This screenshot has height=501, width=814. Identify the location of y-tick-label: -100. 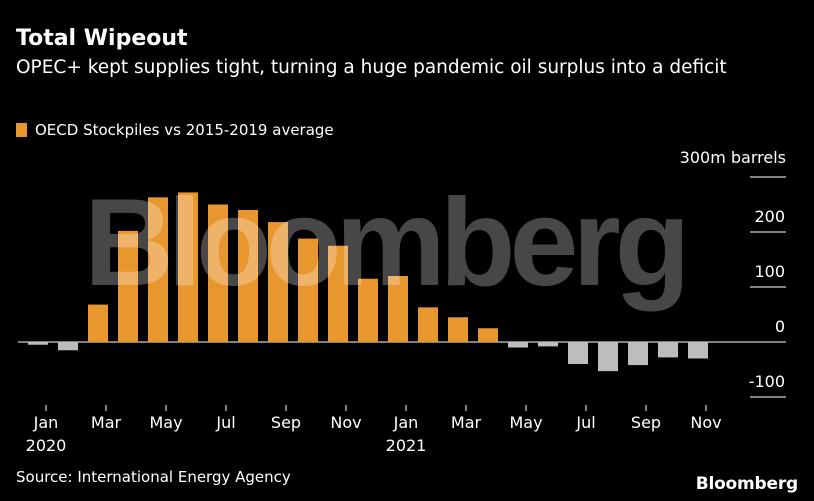
(767, 381).